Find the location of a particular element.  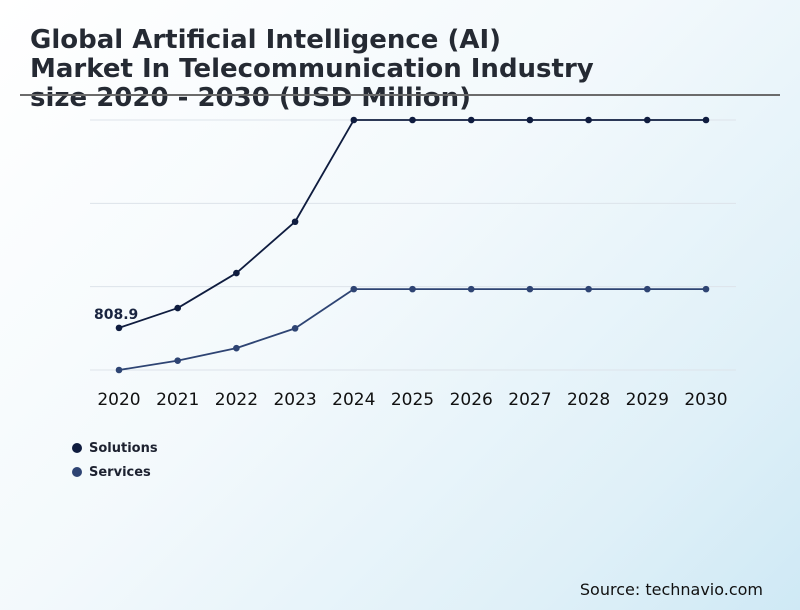

x-tick-label: 2025 is located at coordinates (412, 400).